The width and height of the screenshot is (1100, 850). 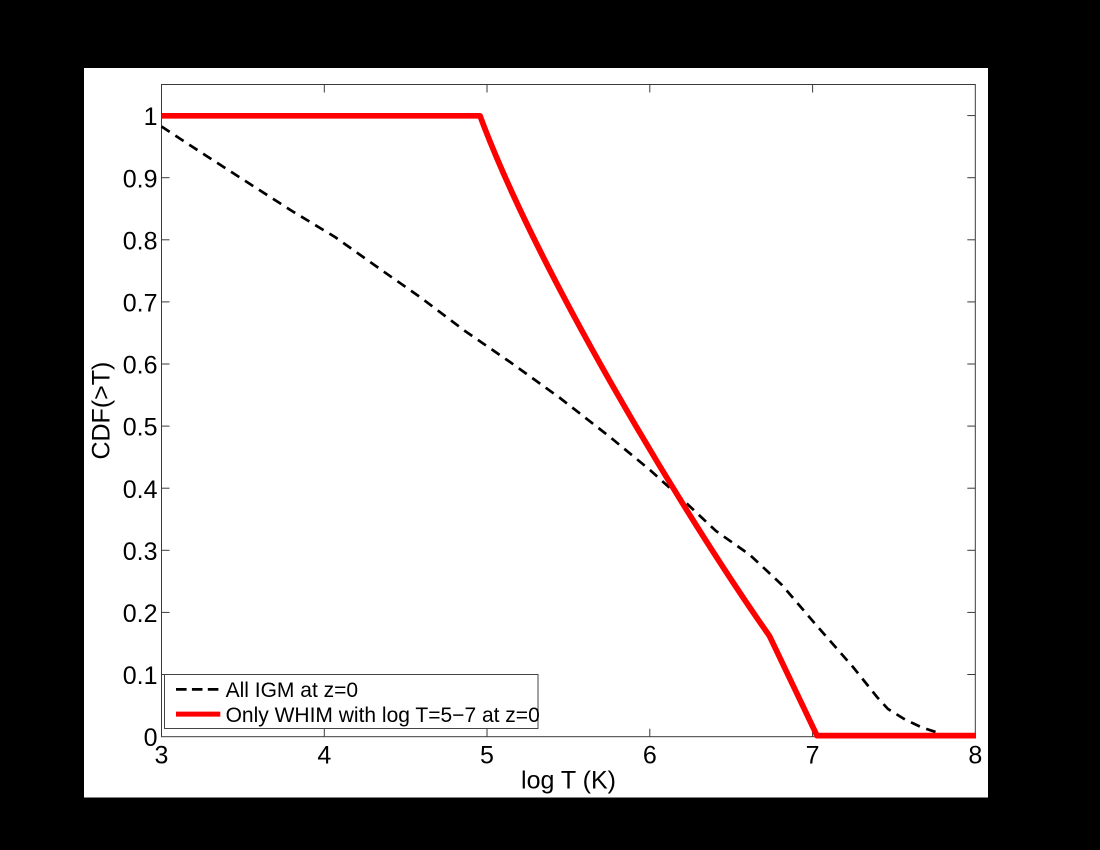 What do you see at coordinates (140, 179) in the screenshot?
I see `svg-text: 0.9` at bounding box center [140, 179].